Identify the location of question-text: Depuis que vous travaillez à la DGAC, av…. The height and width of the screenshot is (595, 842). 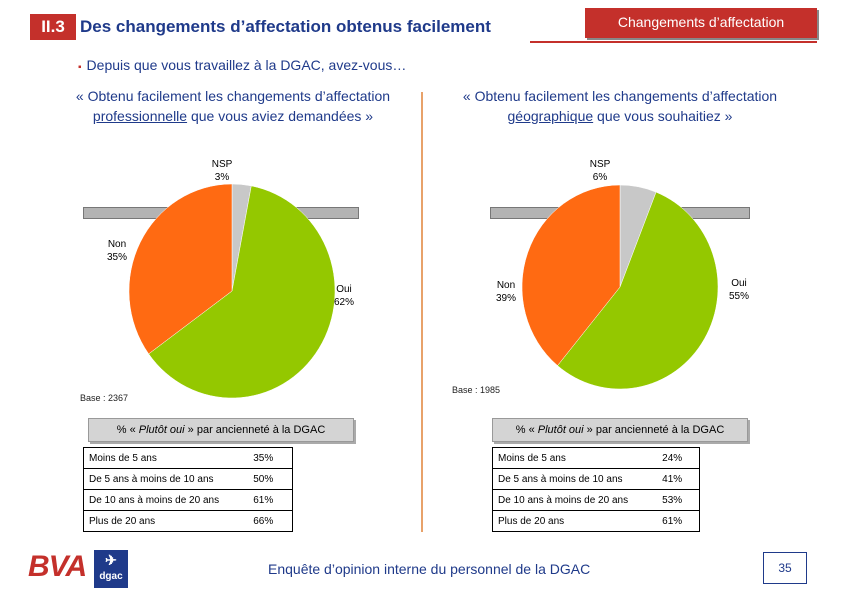
(246, 65).